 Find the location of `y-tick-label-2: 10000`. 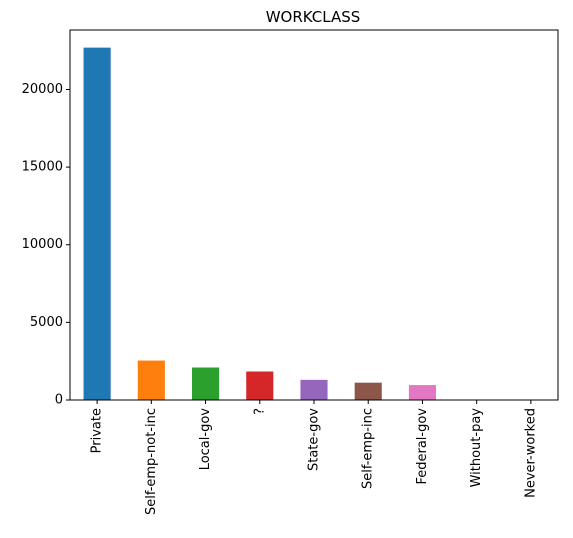

y-tick-label-2: 10000 is located at coordinates (42, 244).